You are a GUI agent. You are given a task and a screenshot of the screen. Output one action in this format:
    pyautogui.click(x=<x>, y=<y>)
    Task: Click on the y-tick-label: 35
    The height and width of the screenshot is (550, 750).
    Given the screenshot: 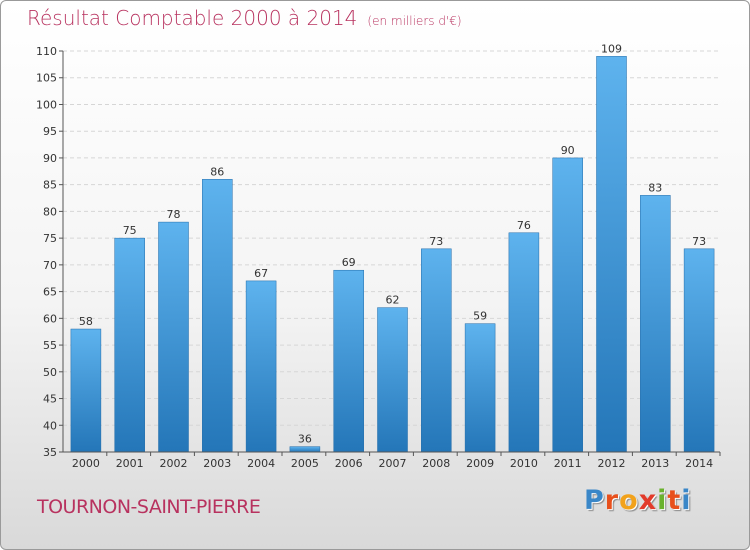 What is the action you would take?
    pyautogui.click(x=50, y=452)
    